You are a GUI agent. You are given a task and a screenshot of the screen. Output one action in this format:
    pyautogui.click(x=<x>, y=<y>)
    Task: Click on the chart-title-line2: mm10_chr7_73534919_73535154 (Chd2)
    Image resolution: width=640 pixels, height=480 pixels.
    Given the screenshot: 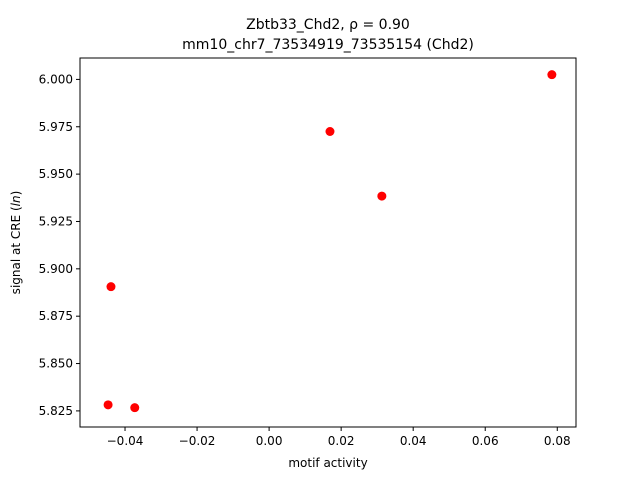 What is the action you would take?
    pyautogui.click(x=328, y=45)
    